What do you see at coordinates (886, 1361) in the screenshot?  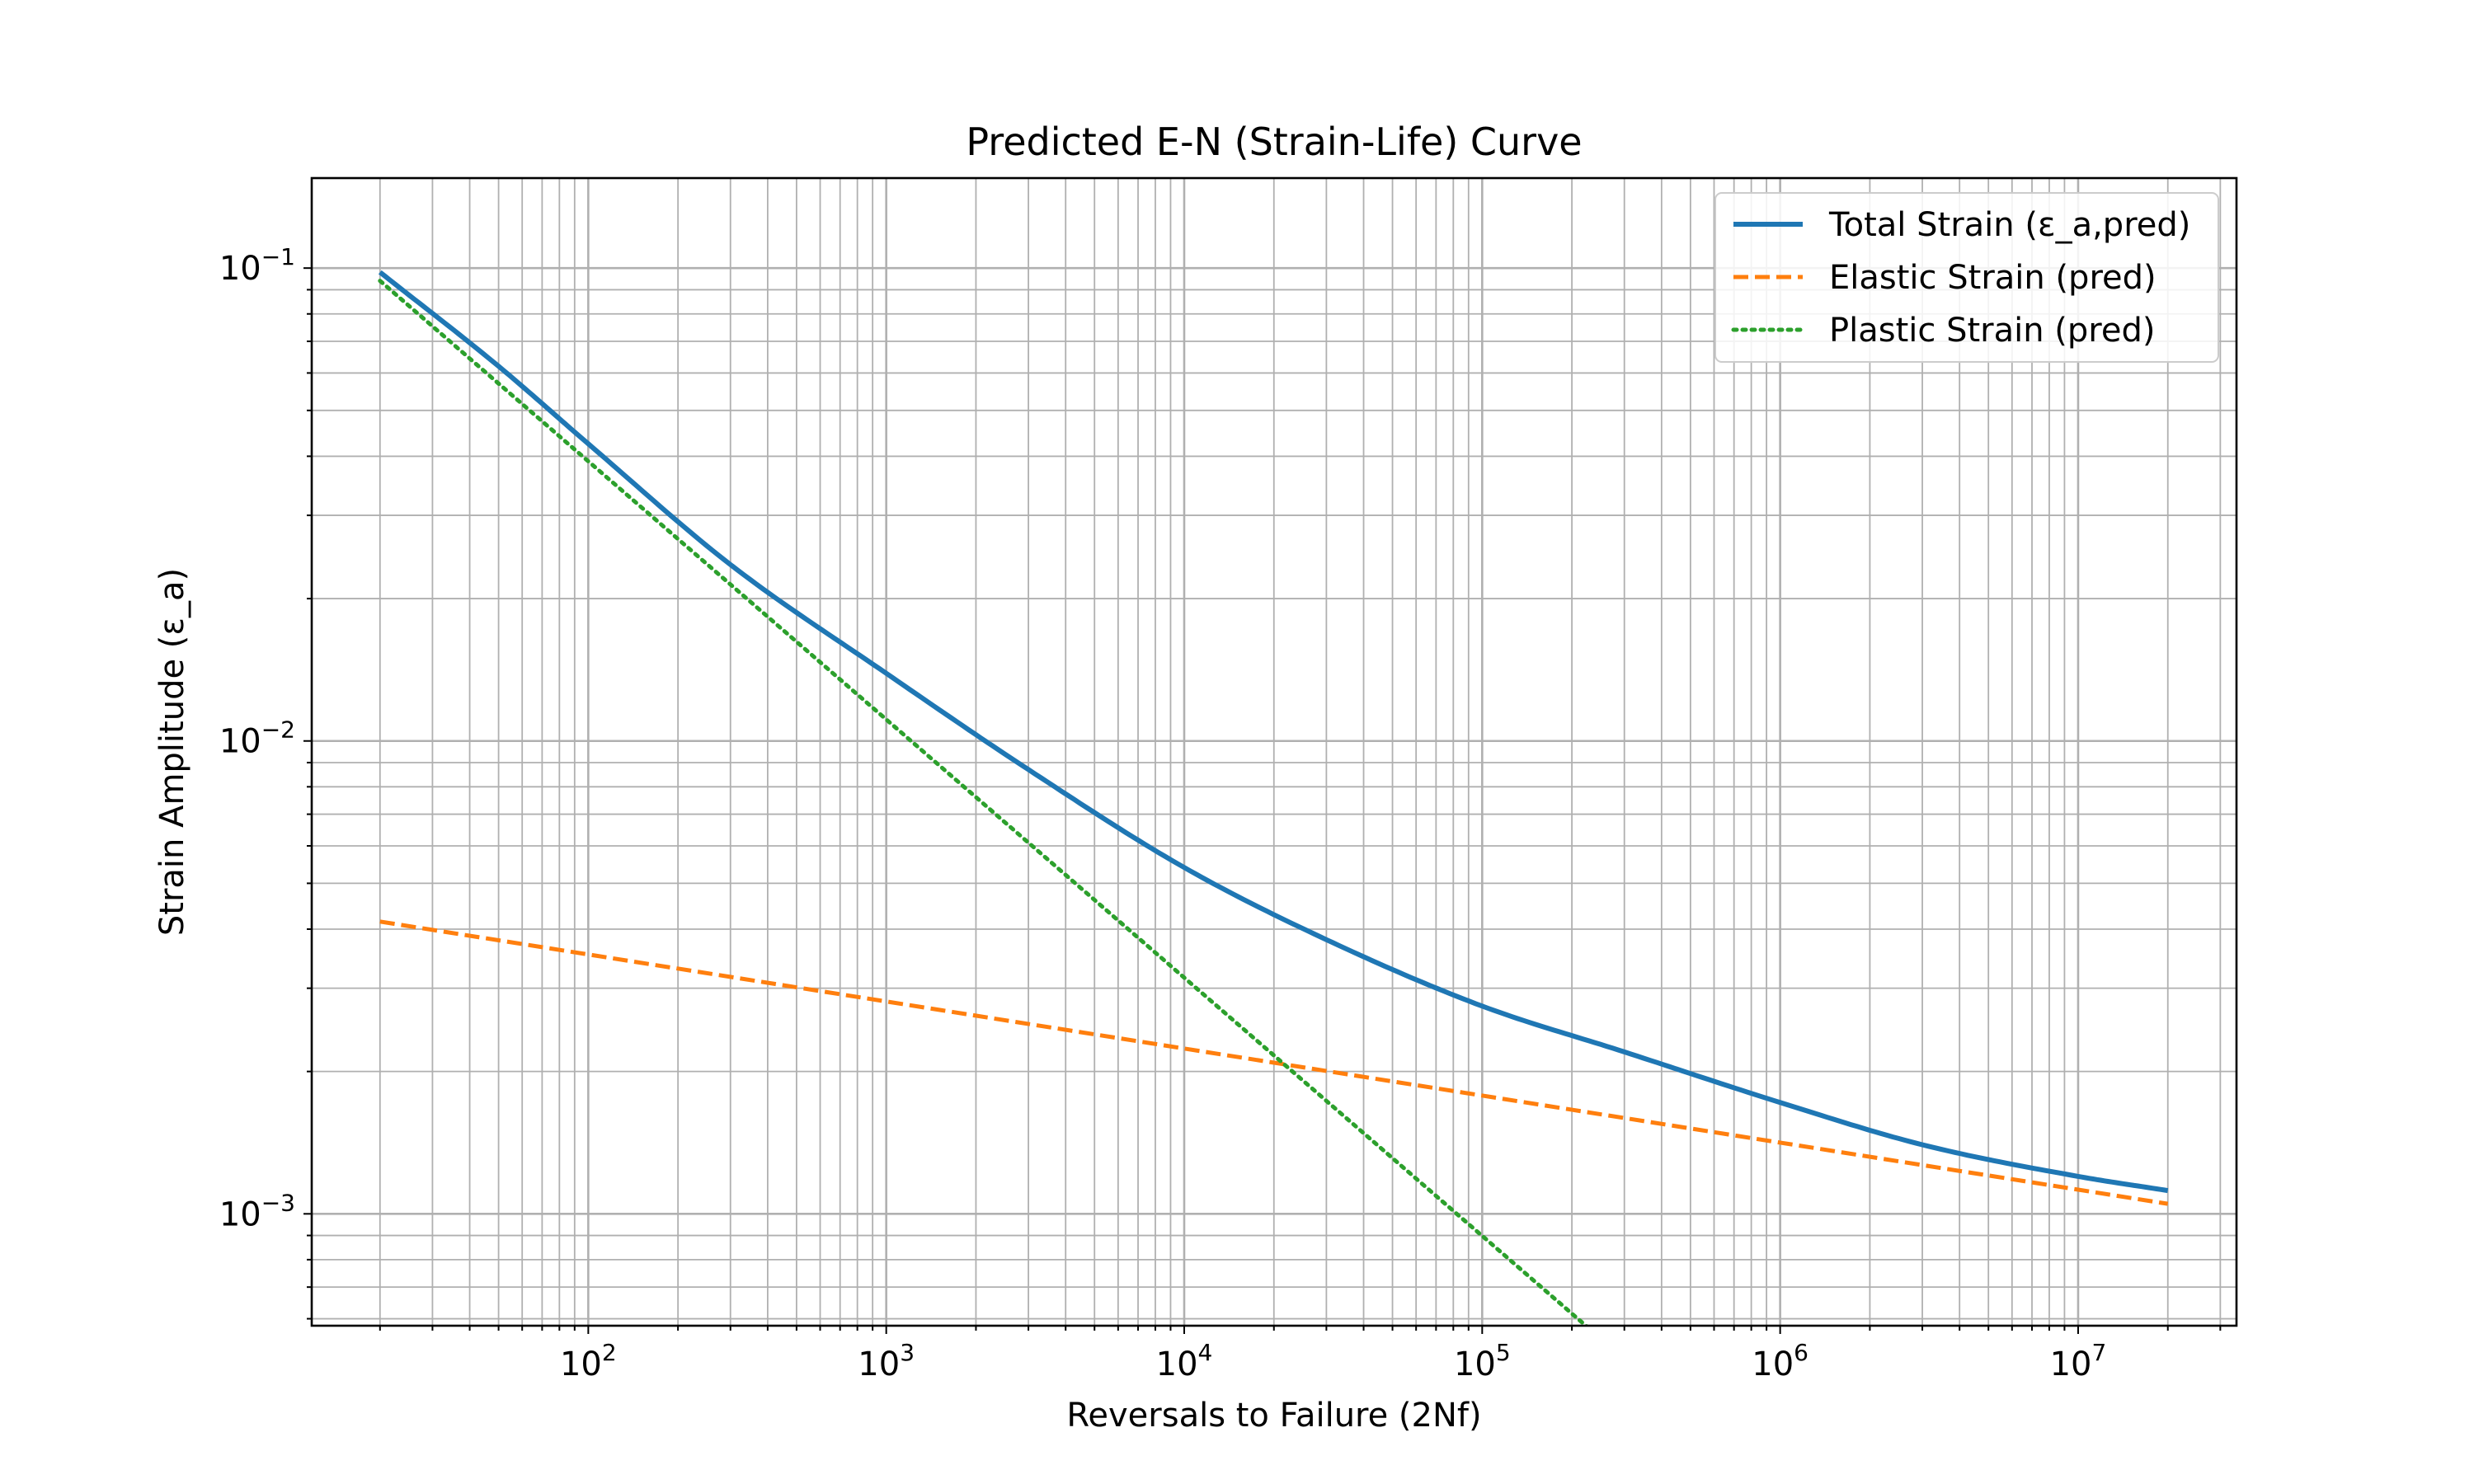 I see `x-tick-label: 10³` at bounding box center [886, 1361].